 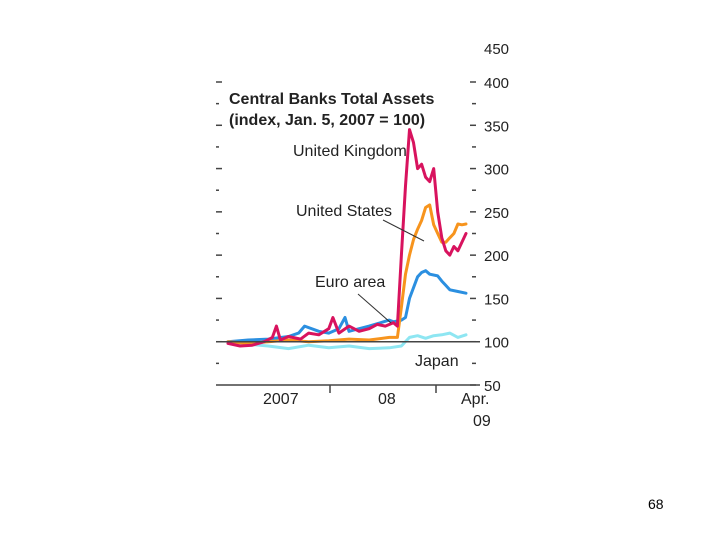 I want to click on partial-top-label: 450, so click(x=496, y=49).